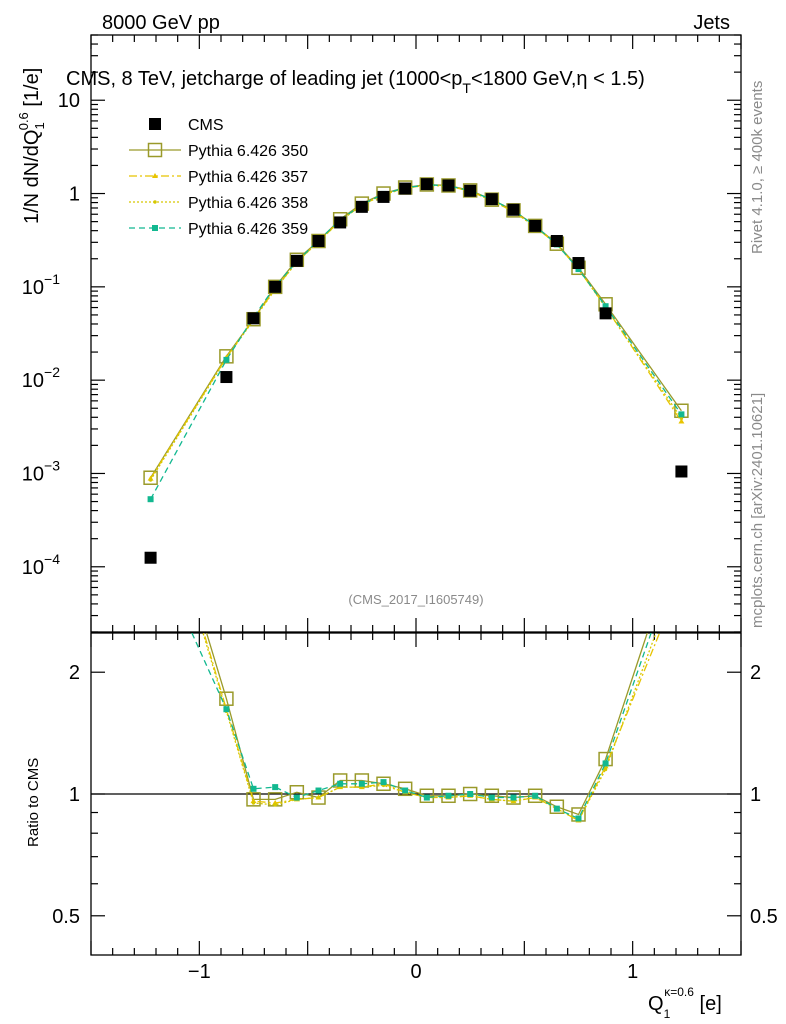 Image resolution: width=786 pixels, height=1024 pixels. I want to click on mcplots-label: mcplots.cern.ch [arXiv:2401.10621], so click(757, 510).